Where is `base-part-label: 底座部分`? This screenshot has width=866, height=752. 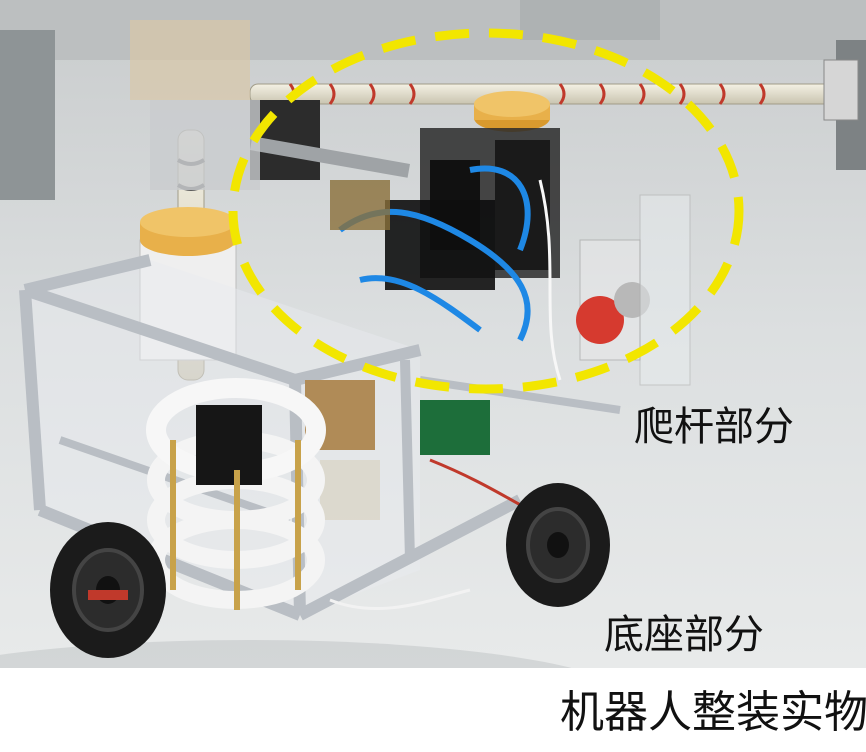 base-part-label: 底座部分 is located at coordinates (684, 635).